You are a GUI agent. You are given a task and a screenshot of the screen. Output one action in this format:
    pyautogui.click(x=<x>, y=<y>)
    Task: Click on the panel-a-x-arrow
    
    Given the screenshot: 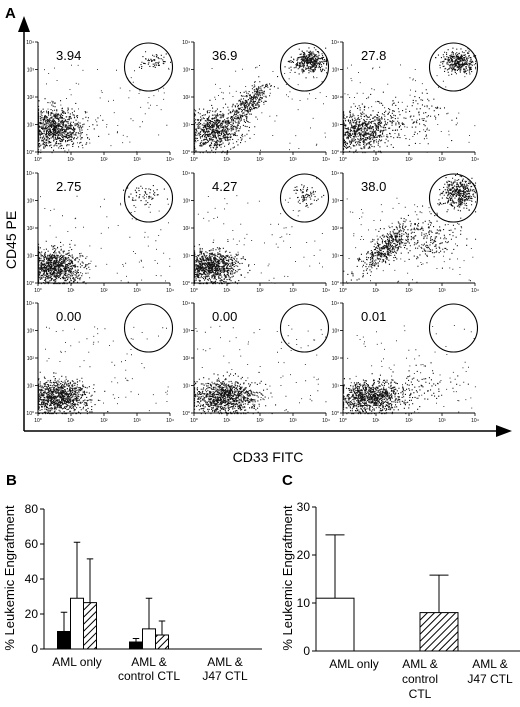 What is the action you would take?
    pyautogui.click(x=504, y=431)
    